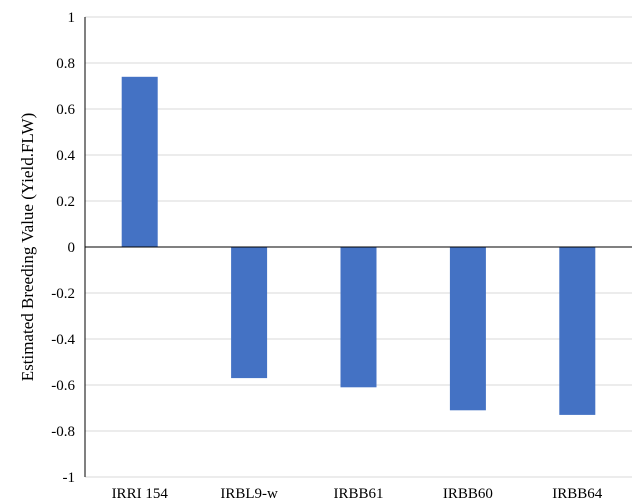  I want to click on x-tick-label: IRBB64, so click(577, 494).